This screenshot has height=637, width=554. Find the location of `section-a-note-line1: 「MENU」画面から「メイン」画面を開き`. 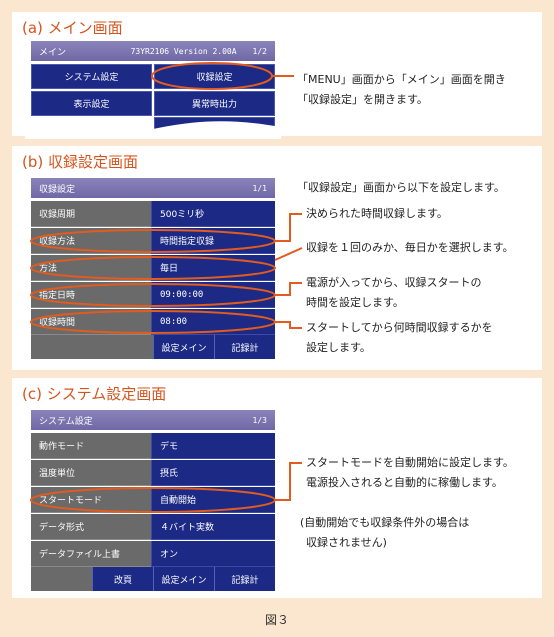

section-a-note-line1: 「MENU」画面から「メイン」画面を開き is located at coordinates (401, 79).